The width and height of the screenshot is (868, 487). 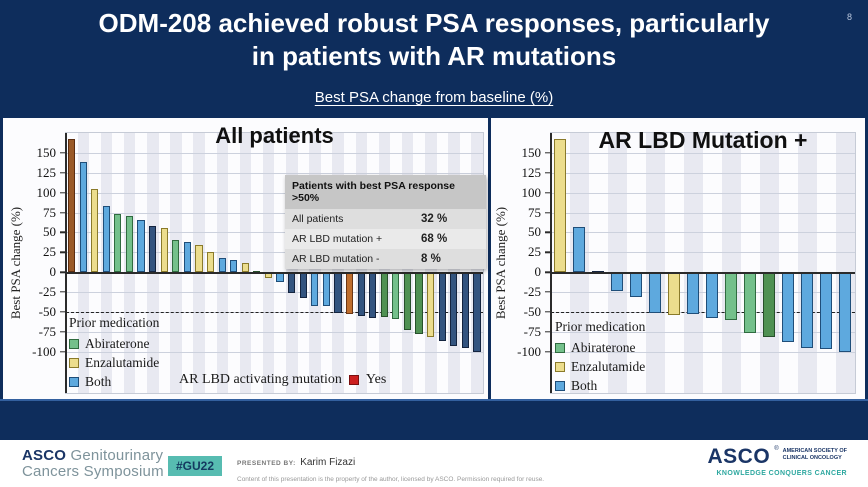 I want to click on y-axis-tick-label: 125, so click(x=46, y=172).